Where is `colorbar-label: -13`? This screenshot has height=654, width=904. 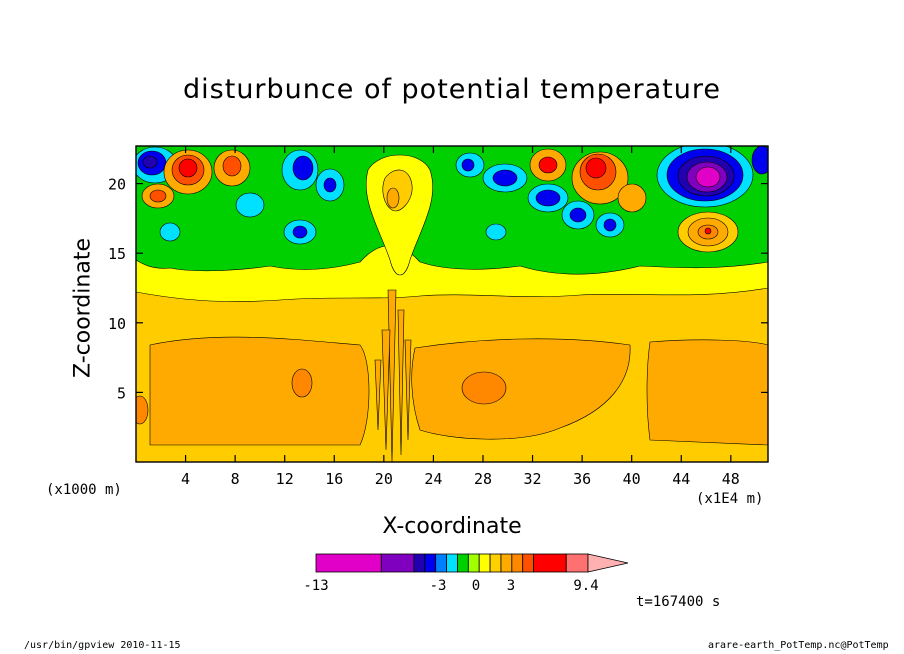 colorbar-label: -13 is located at coordinates (315, 586).